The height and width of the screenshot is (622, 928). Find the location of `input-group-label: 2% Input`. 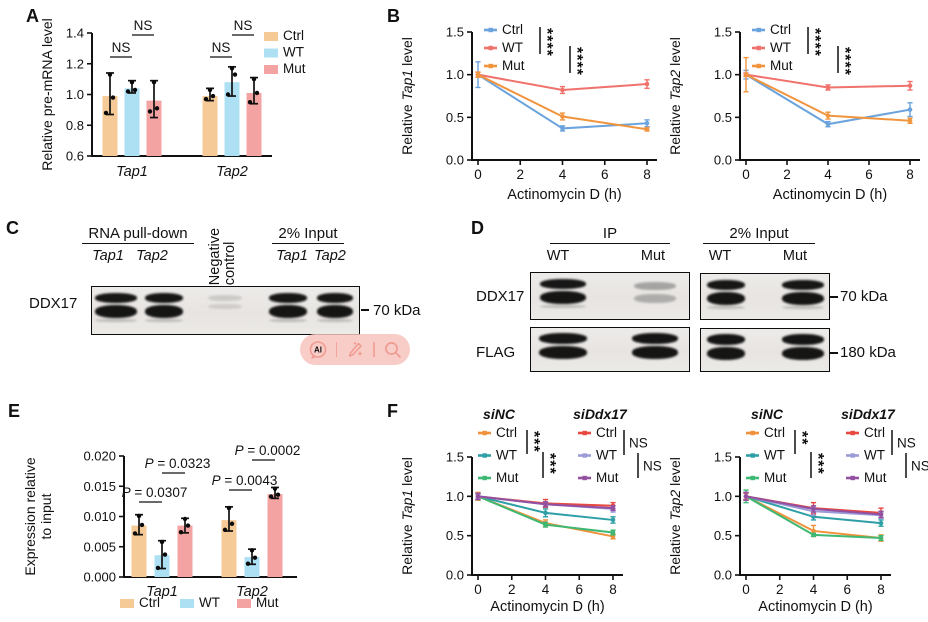

input-group-label: 2% Input is located at coordinates (308, 234).